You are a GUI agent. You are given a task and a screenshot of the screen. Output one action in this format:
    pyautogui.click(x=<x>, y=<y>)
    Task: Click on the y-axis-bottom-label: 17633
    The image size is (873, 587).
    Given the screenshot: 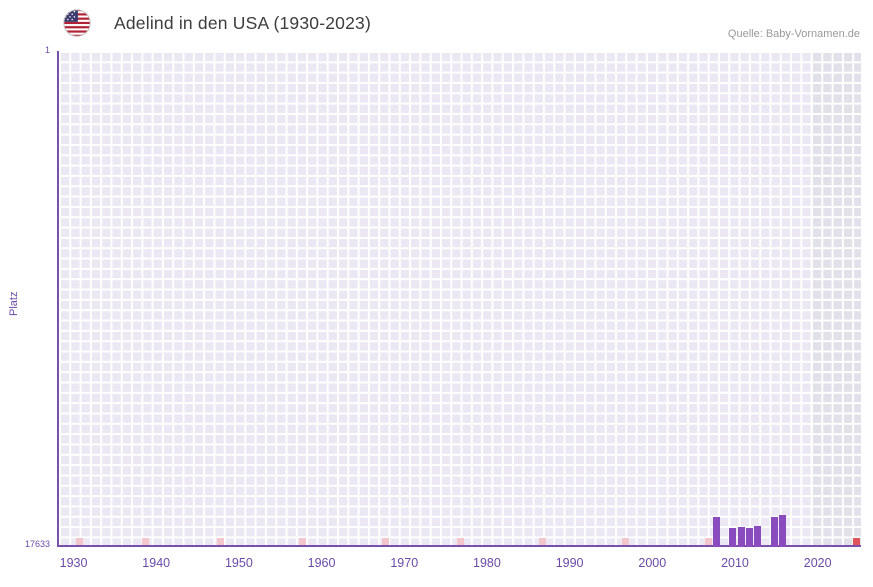 What is the action you would take?
    pyautogui.click(x=37, y=544)
    